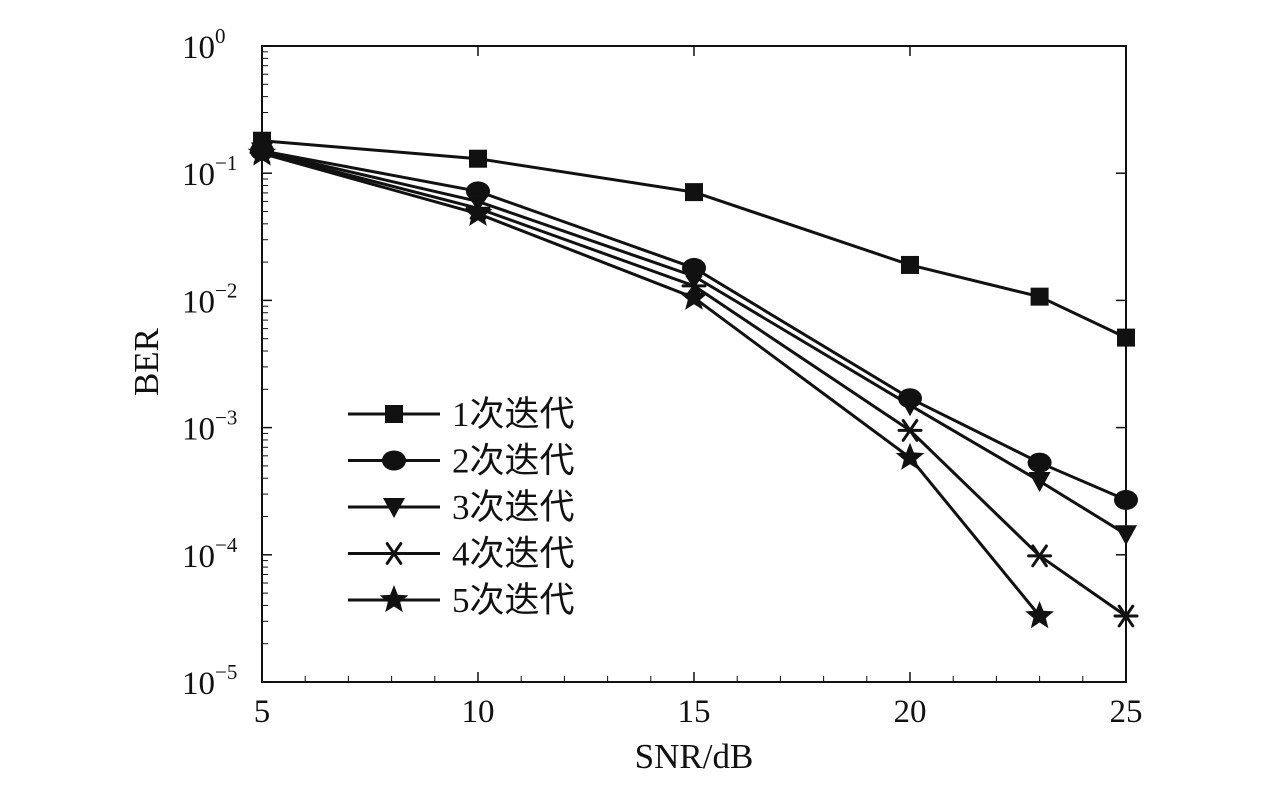  What do you see at coordinates (209, 681) in the screenshot?
I see `y-tick-label: 10⁻⁵` at bounding box center [209, 681].